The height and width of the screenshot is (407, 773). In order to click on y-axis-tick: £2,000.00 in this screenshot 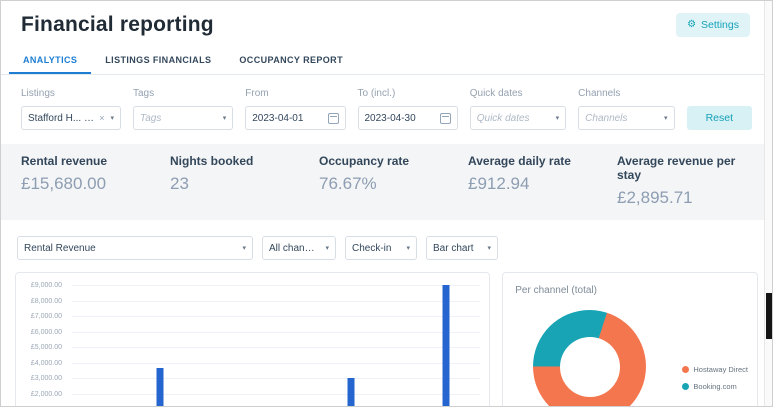, I will do `click(46, 394)`.